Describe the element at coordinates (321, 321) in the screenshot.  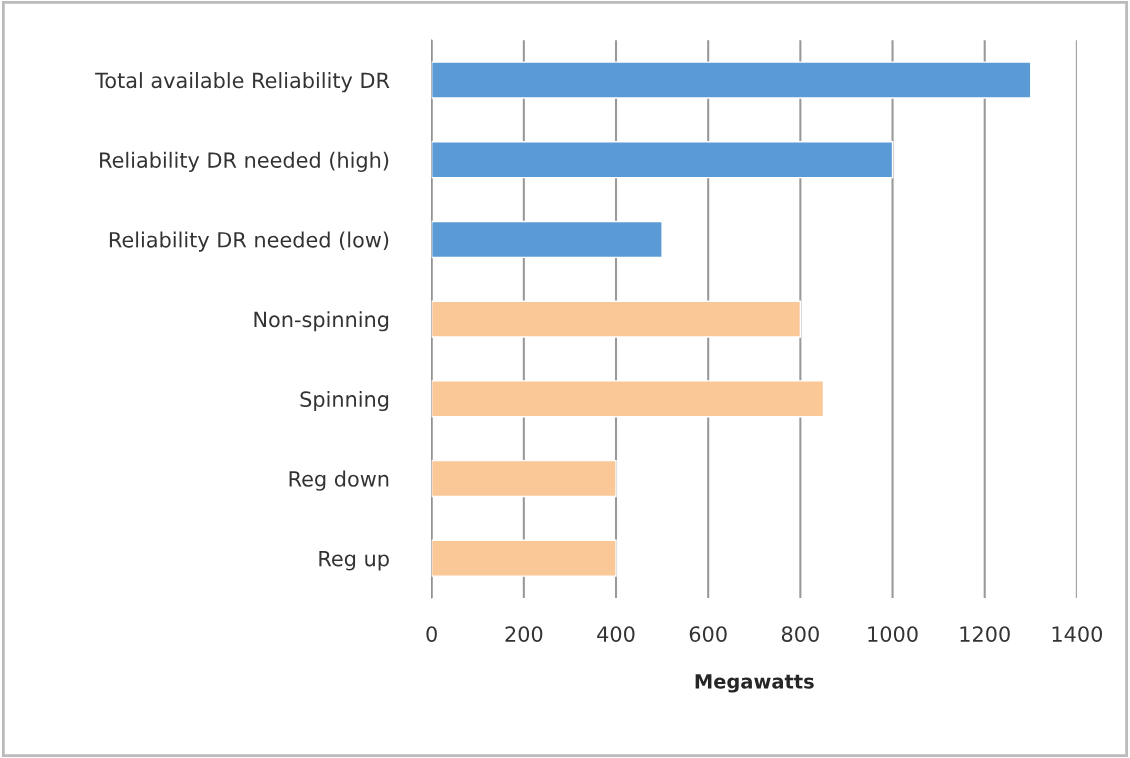
I see `y-tick-label: Non-spinning` at that location.